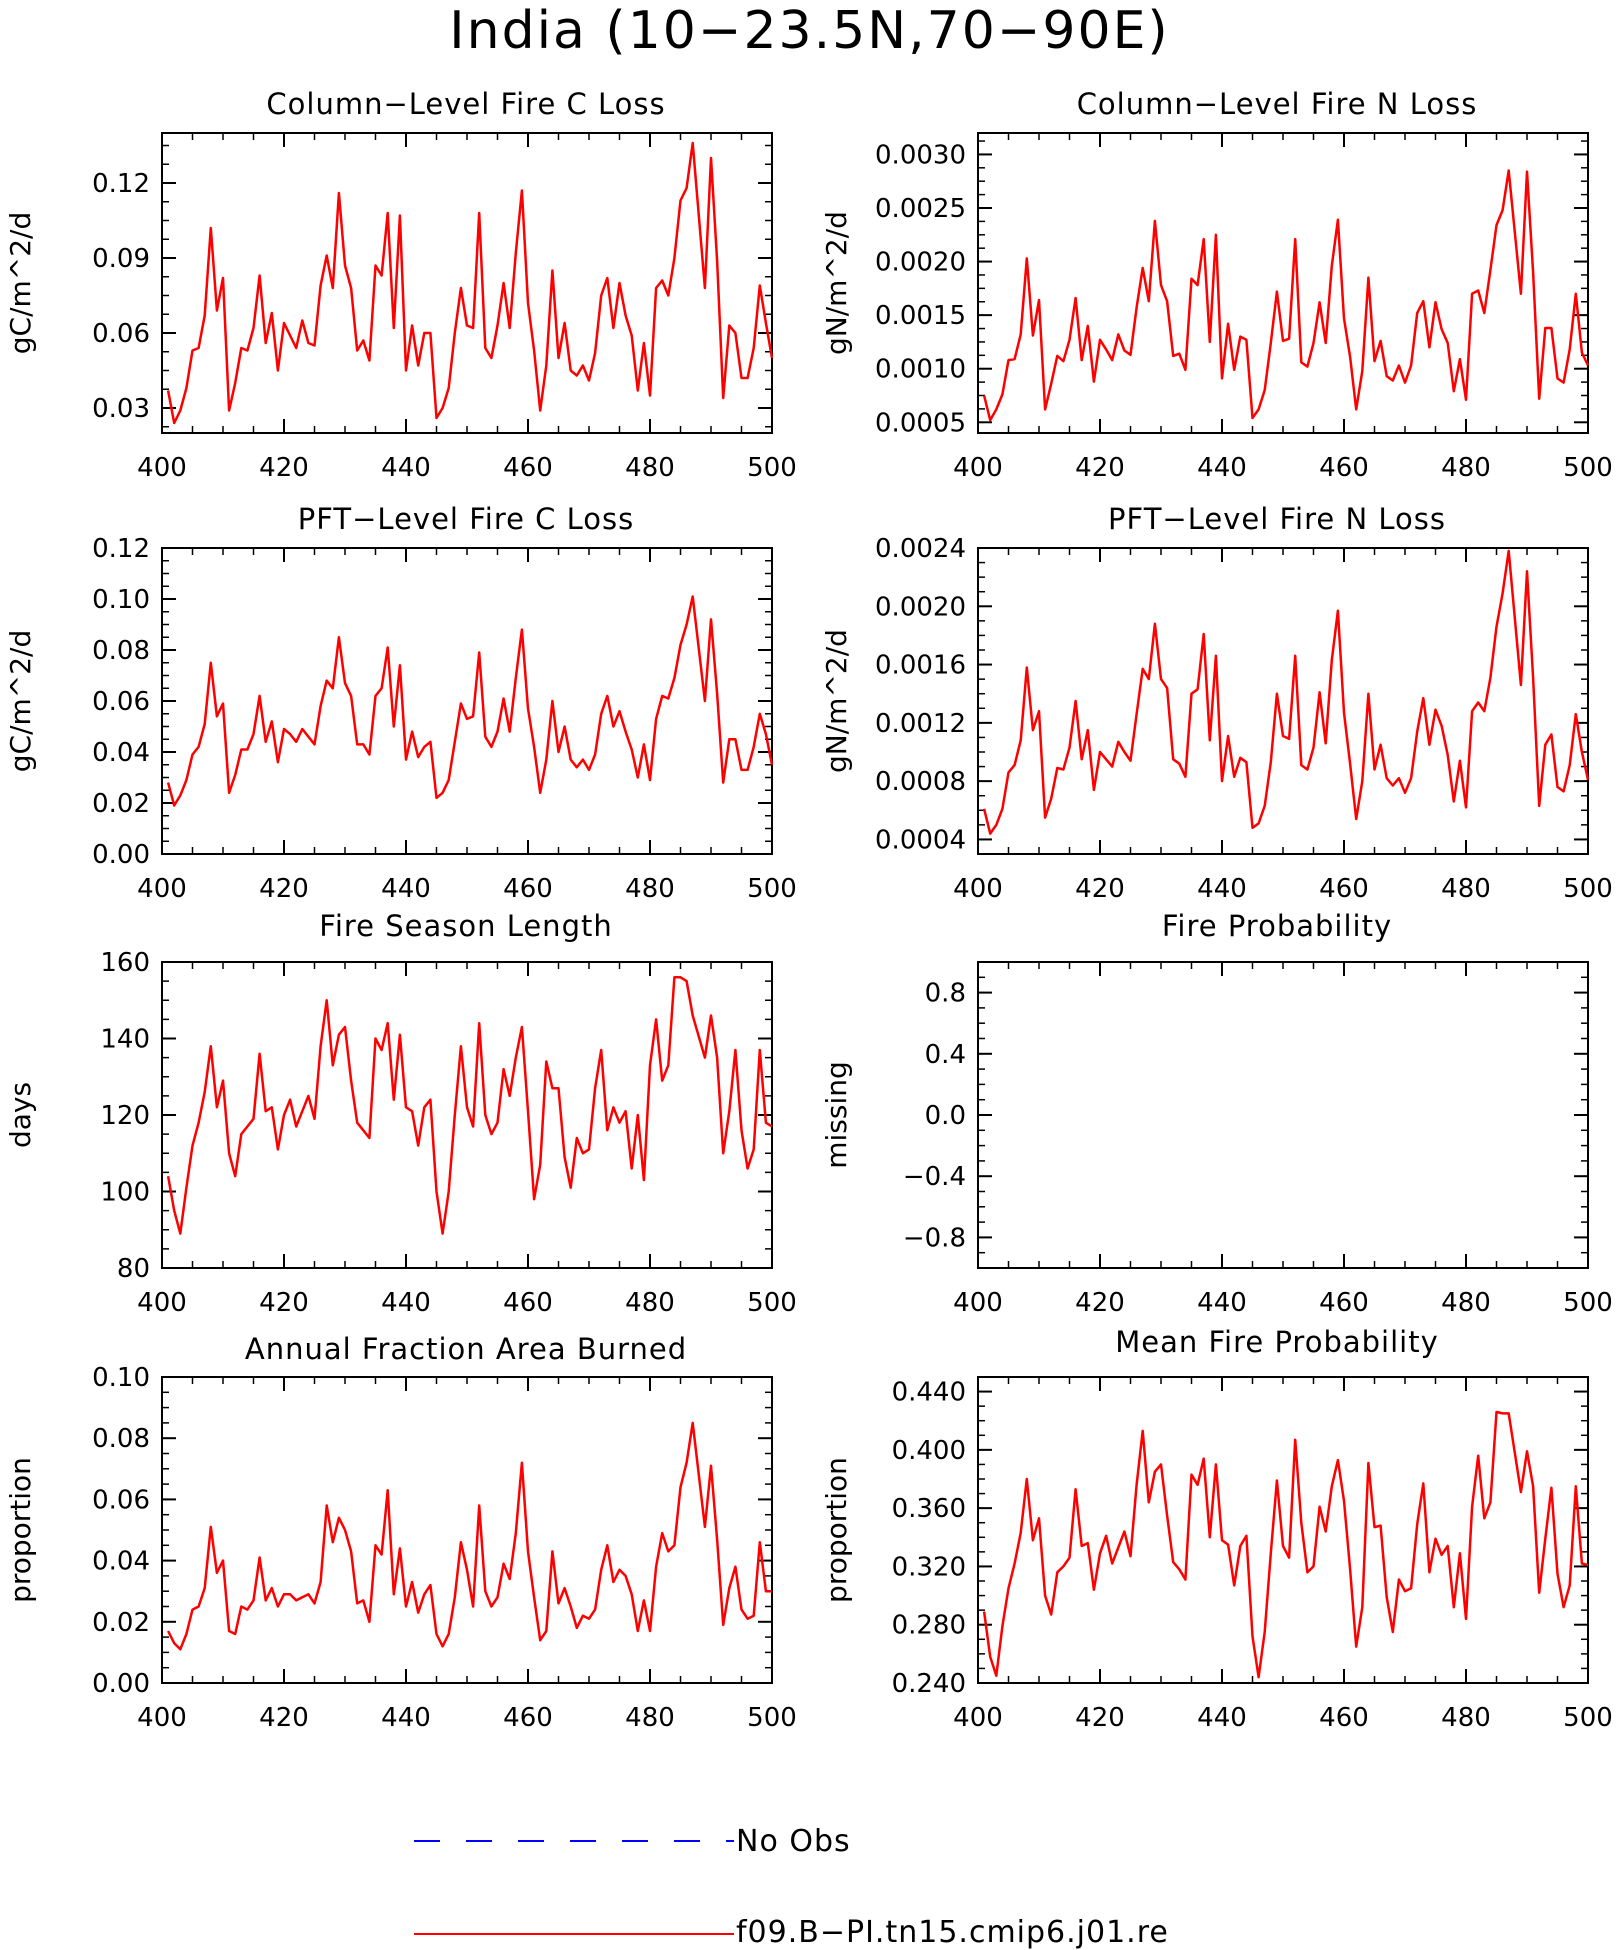  I want to click on panel-title-2: Column−Level Fire N Loss, so click(1277, 104).